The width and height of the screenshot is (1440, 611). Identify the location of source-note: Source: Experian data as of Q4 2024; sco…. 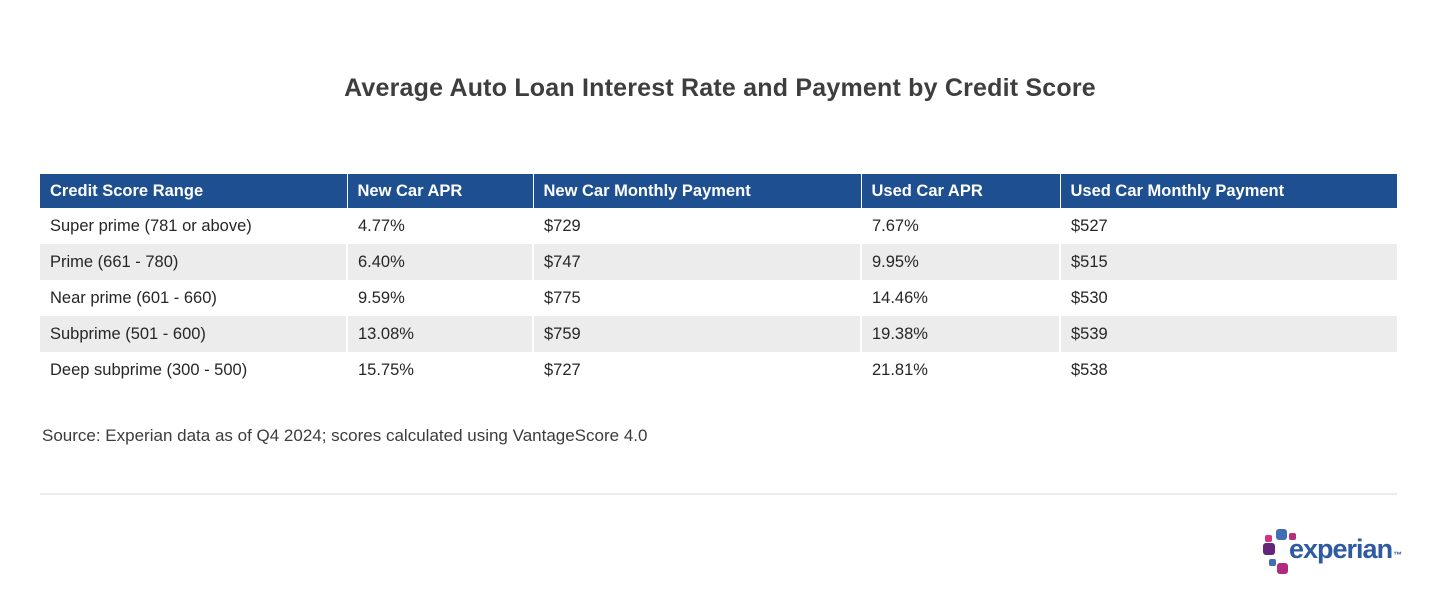
(345, 435).